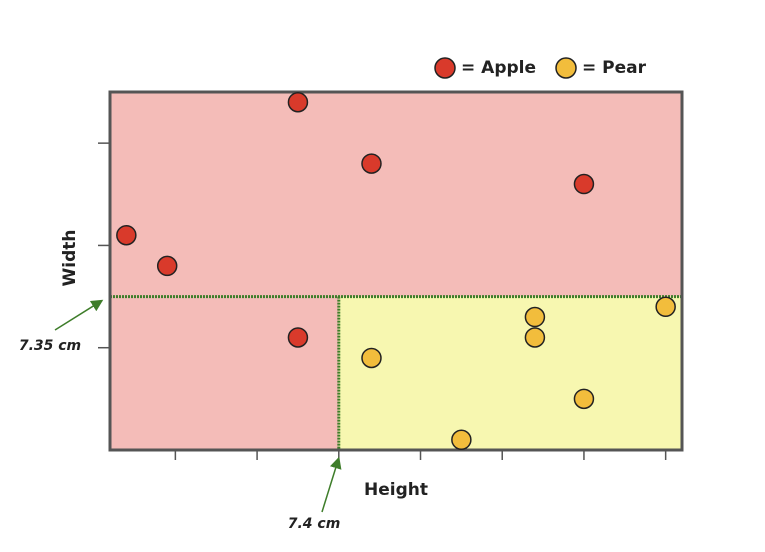 The image size is (765, 552). I want to click on y-axis-label: Width, so click(70, 258).